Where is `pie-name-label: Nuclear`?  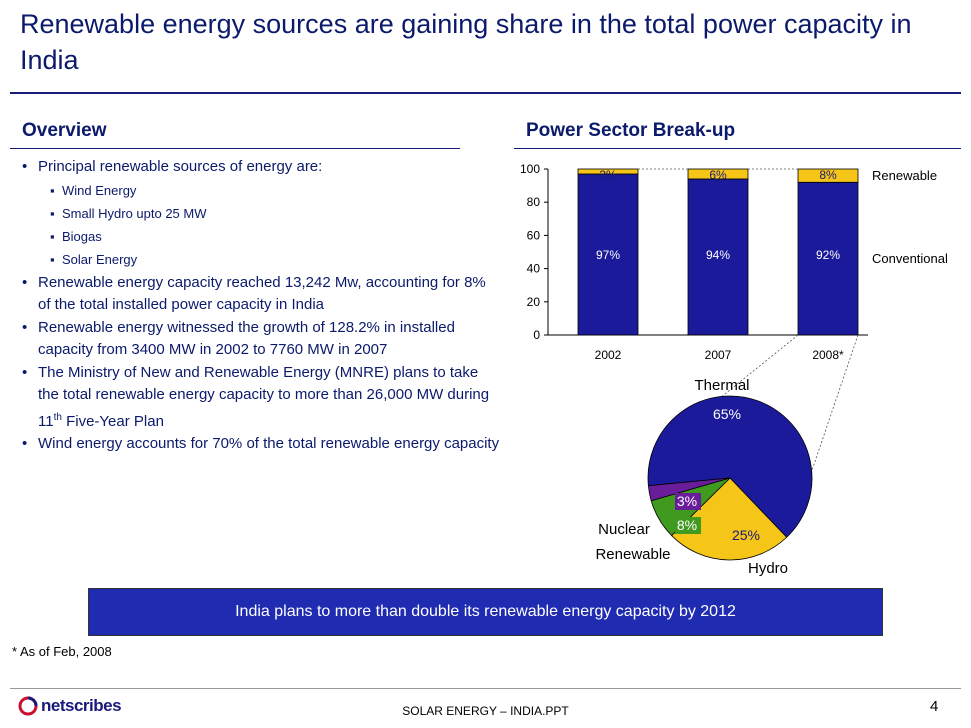 pie-name-label: Nuclear is located at coordinates (624, 529).